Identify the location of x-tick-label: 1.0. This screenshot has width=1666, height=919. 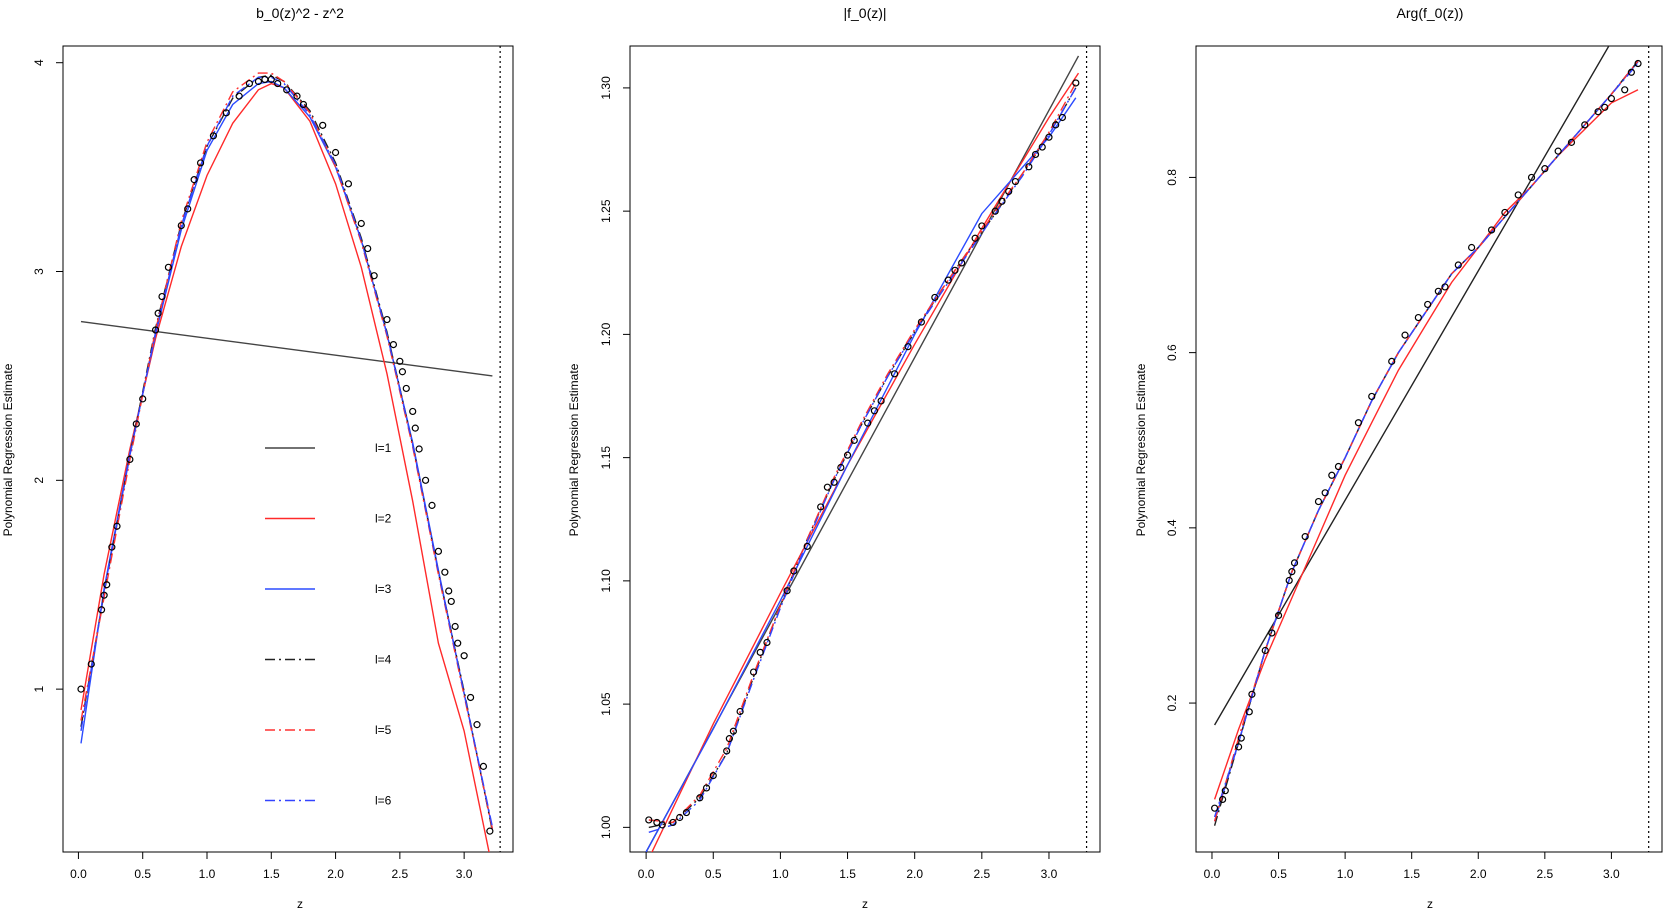
(1345, 874).